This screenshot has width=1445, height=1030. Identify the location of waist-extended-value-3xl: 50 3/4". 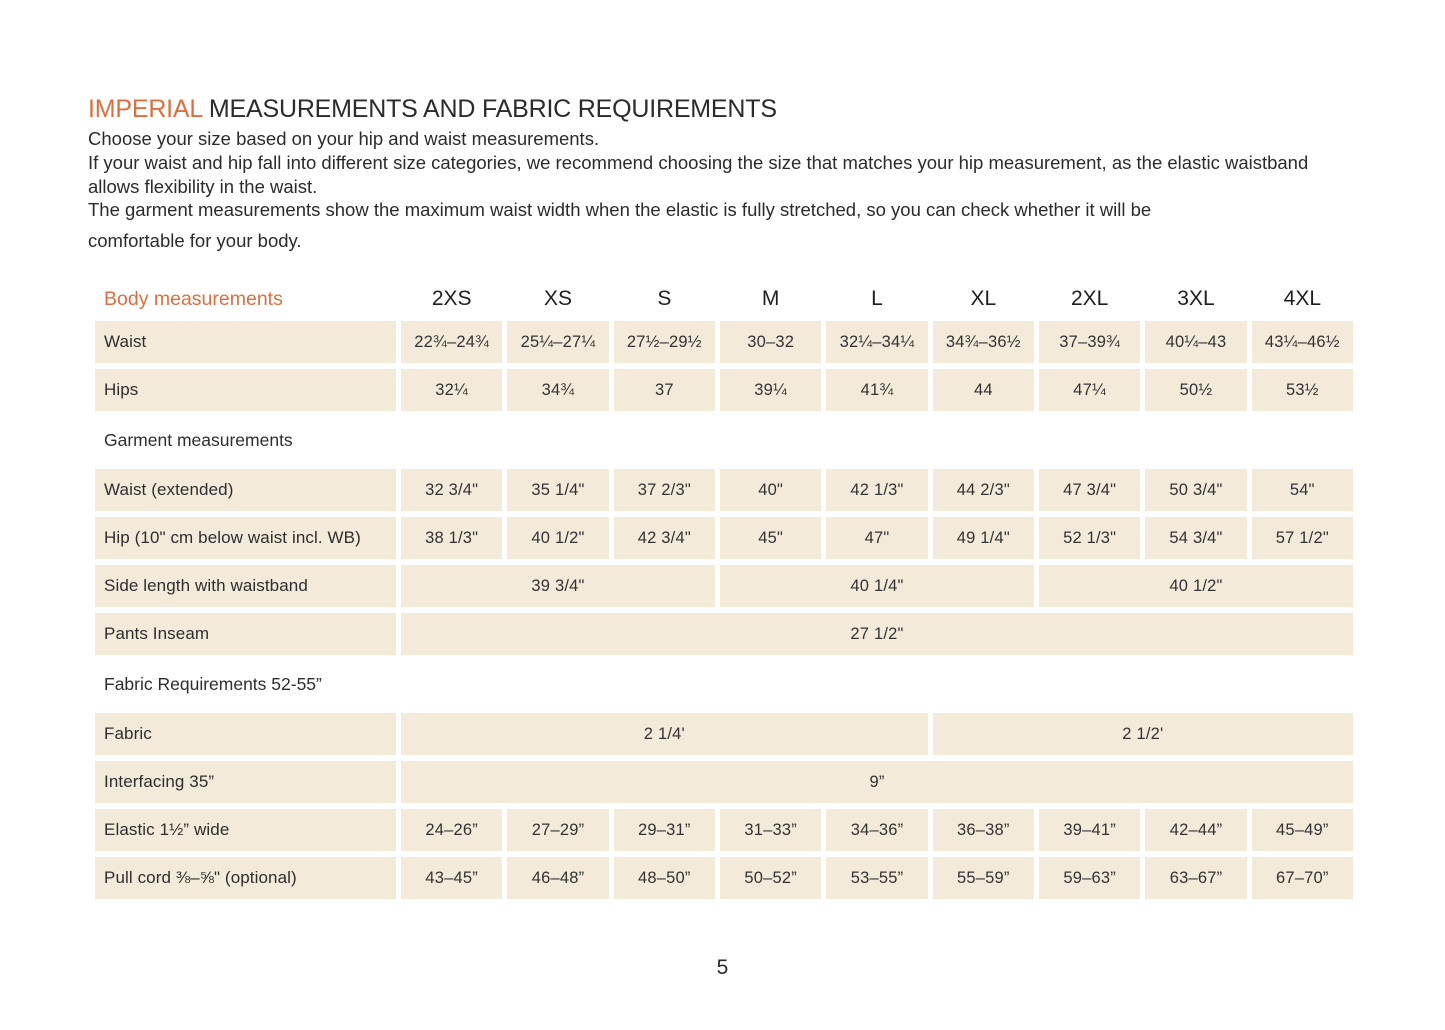
(1196, 490).